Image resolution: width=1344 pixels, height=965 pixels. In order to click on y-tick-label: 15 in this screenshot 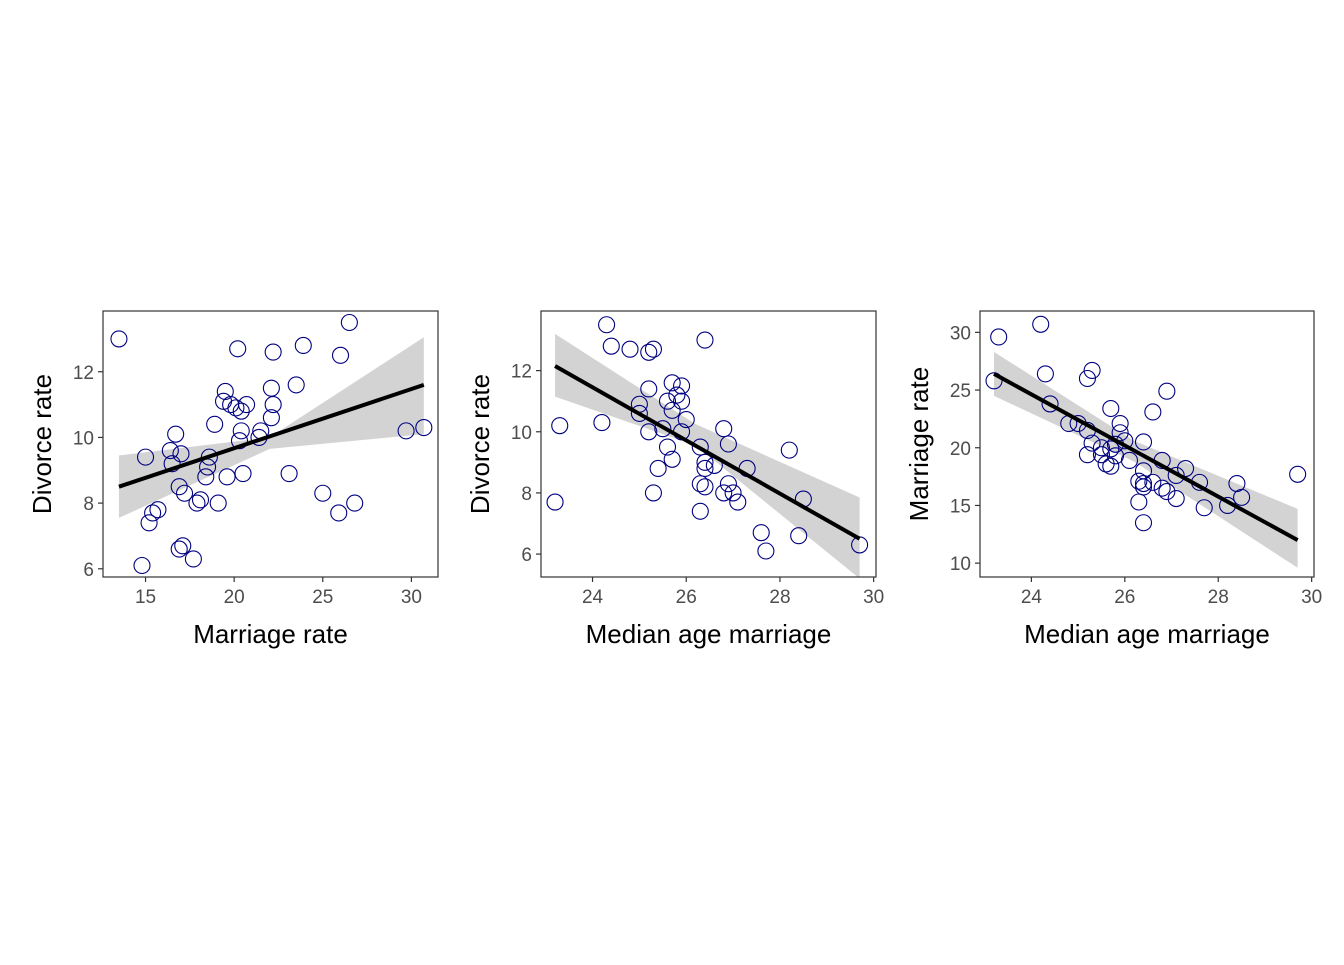, I will do `click(960, 506)`.